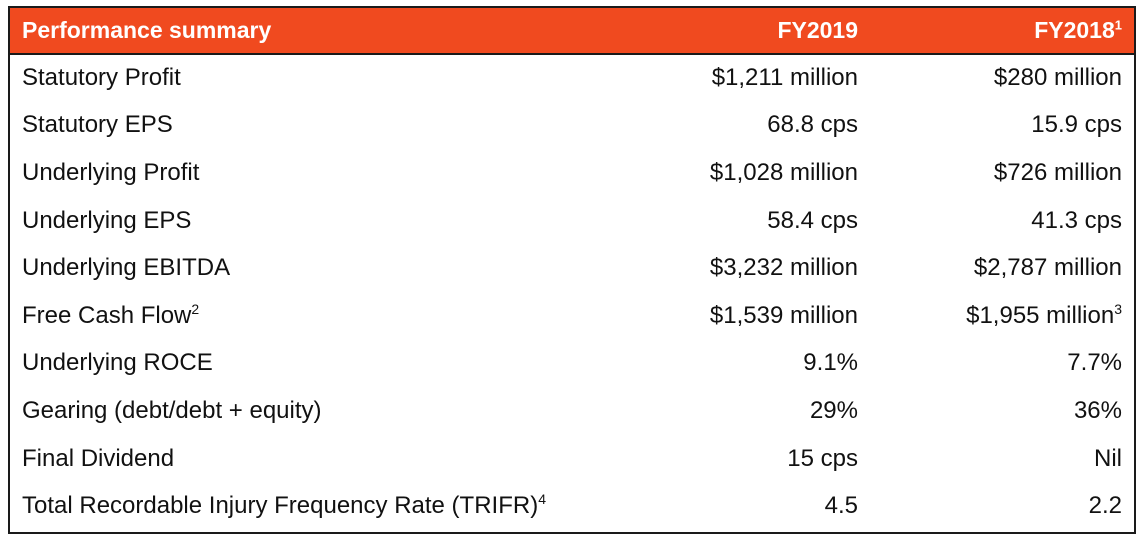 The height and width of the screenshot is (541, 1141). What do you see at coordinates (833, 410) in the screenshot?
I see `row-fy2019-value: 29%` at bounding box center [833, 410].